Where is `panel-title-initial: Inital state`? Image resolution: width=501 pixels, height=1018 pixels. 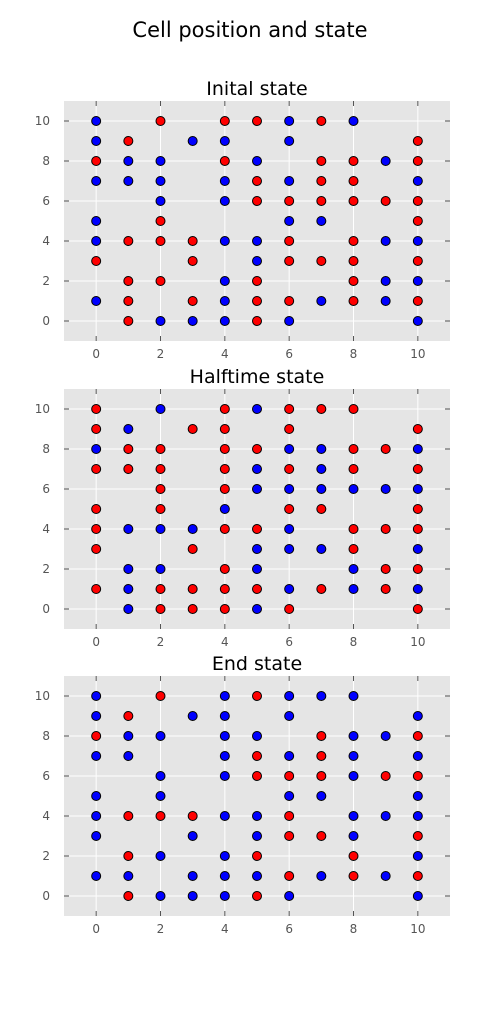 panel-title-initial: Inital state is located at coordinates (256, 89).